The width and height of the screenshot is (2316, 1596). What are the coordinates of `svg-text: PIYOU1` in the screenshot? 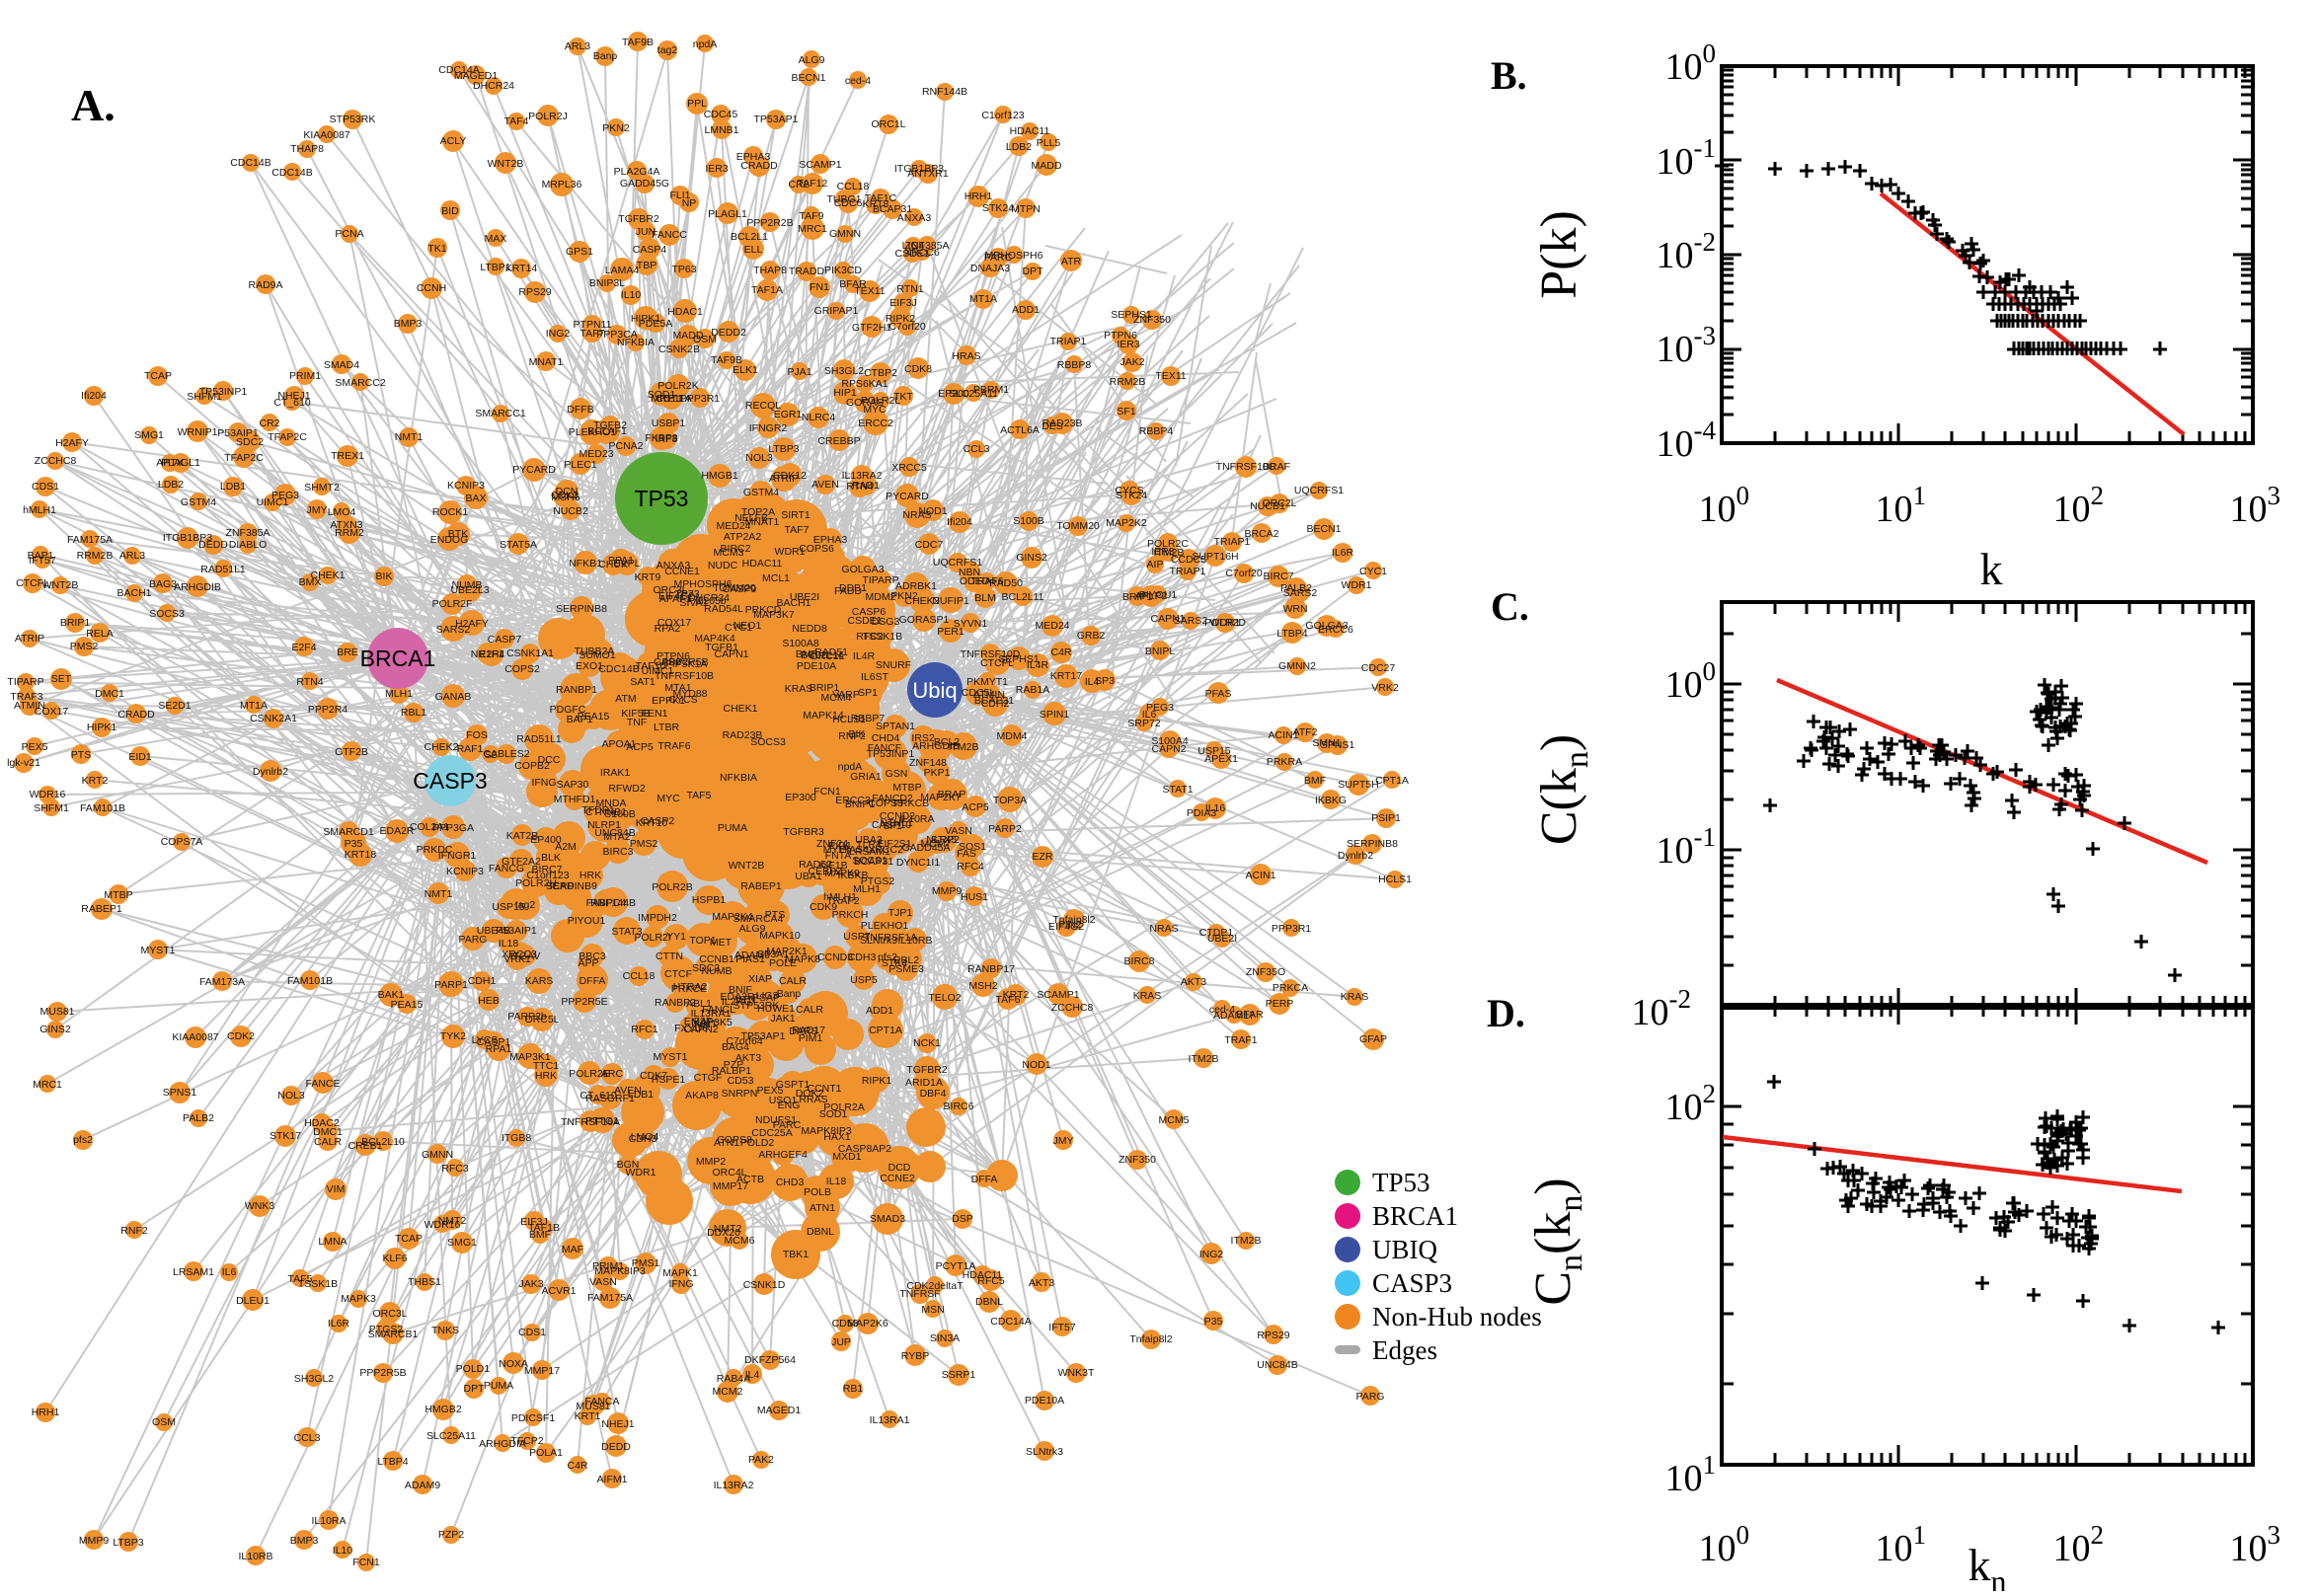 It's located at (587, 921).